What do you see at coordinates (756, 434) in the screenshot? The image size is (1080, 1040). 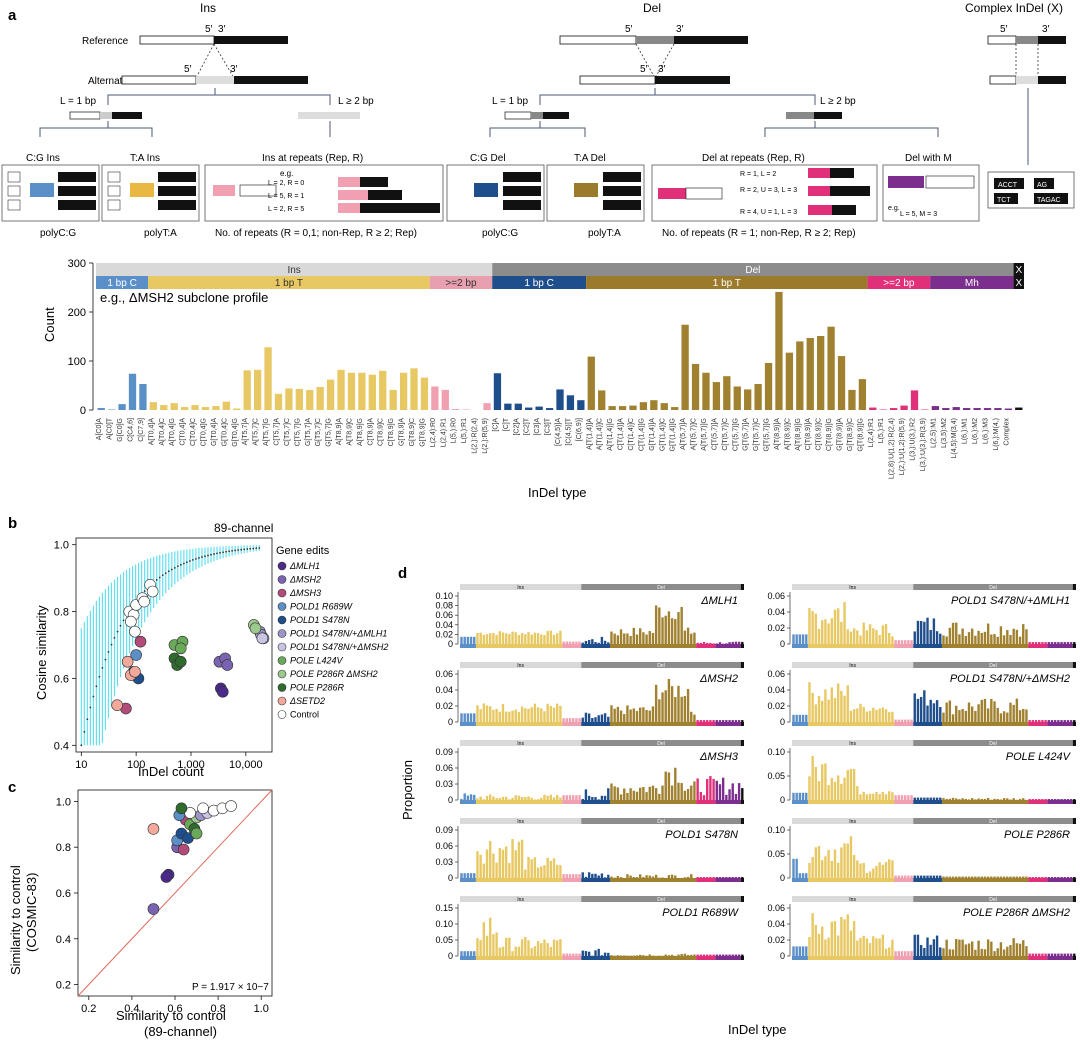 I see `a-xtick-label: G[T(5,7)]C` at bounding box center [756, 434].